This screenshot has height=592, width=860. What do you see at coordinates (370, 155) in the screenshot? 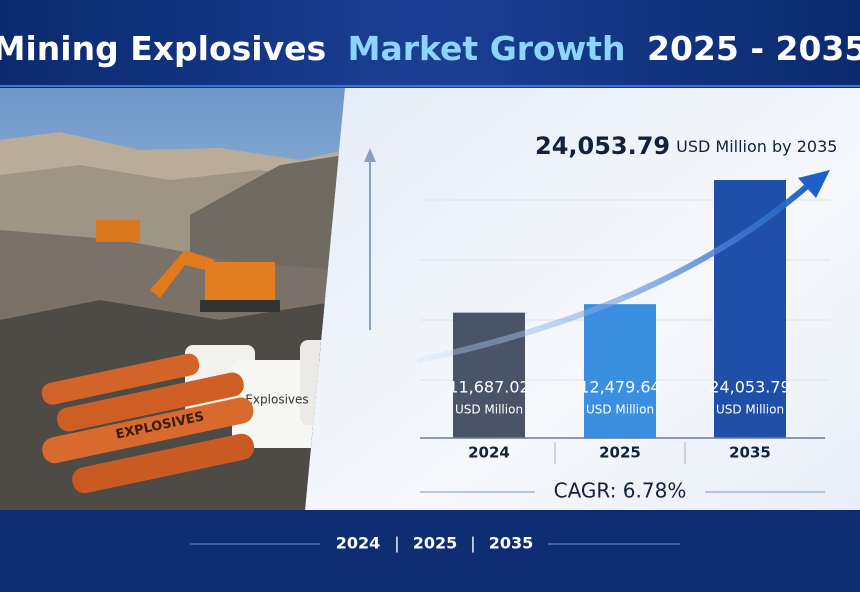
I see `growth-axis-head` at bounding box center [370, 155].